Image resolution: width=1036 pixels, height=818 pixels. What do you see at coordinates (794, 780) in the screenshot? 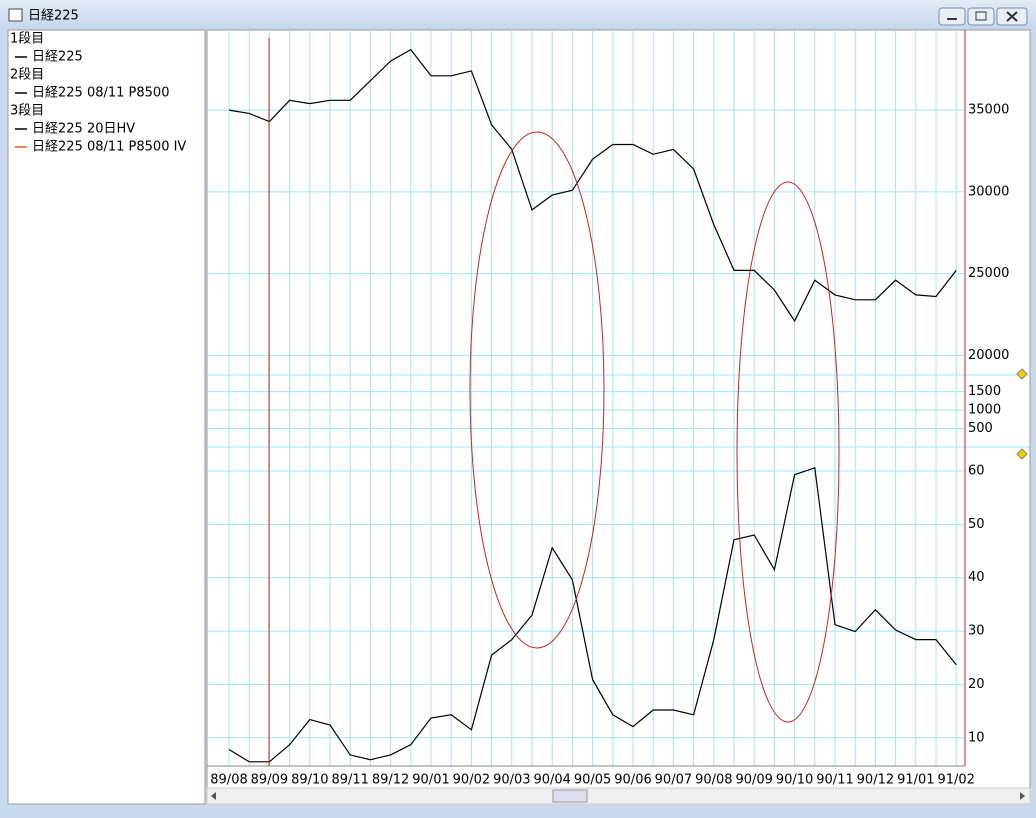
I see `x-tick-label: 90/10` at bounding box center [794, 780].